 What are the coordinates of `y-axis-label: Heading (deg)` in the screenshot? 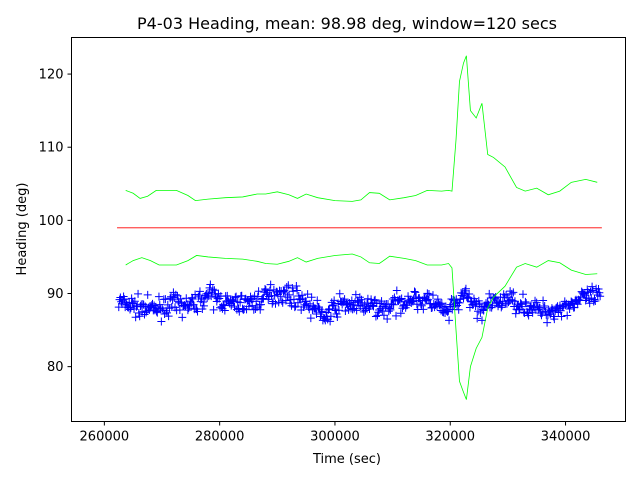 It's located at (22, 229).